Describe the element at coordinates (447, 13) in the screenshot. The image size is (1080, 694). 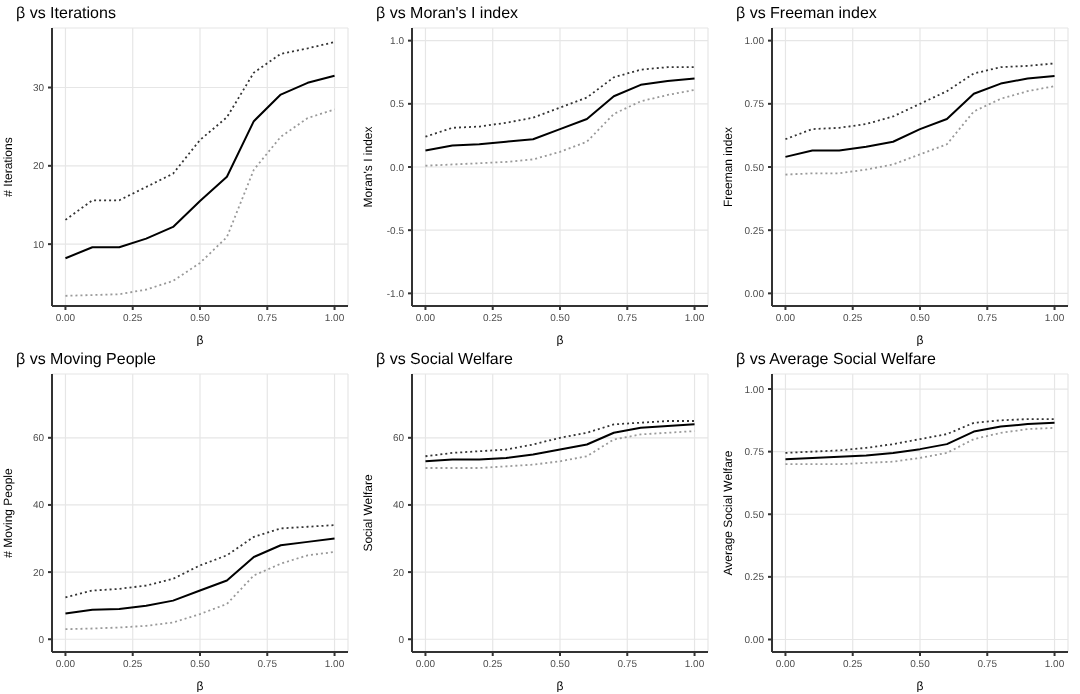
I see `chart-title: β vs Moran's I index` at that location.